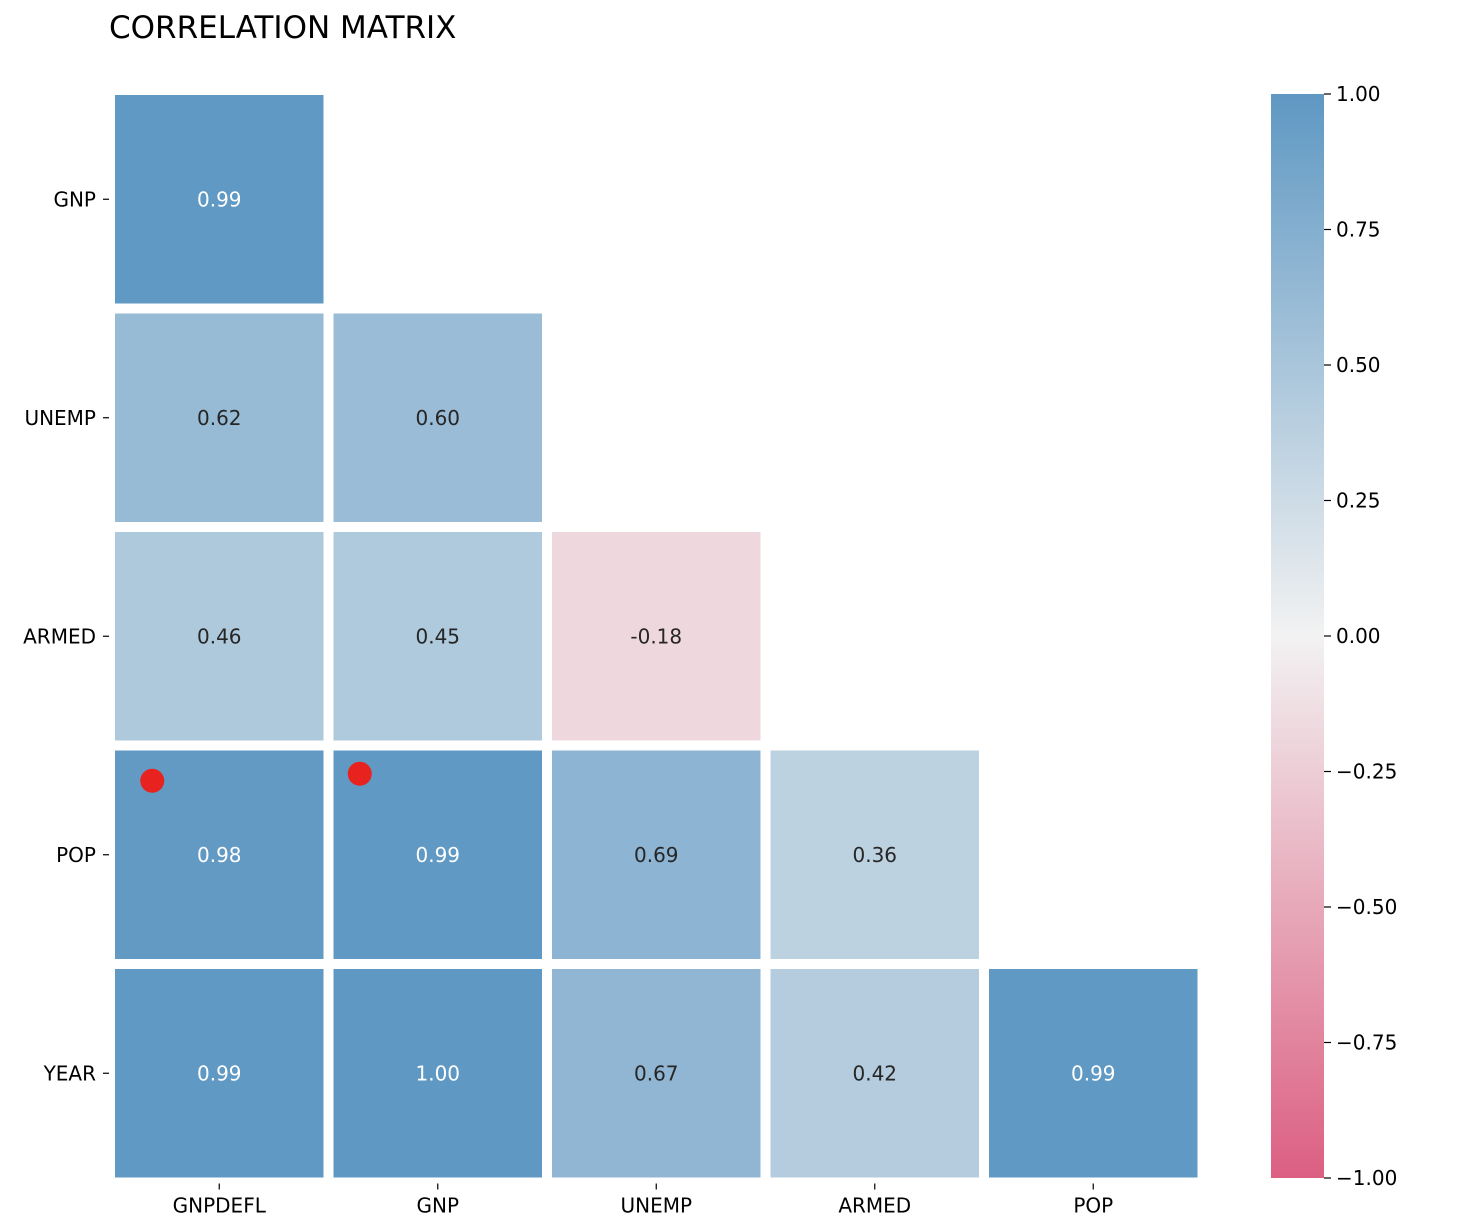 Image resolution: width=1480 pixels, height=1224 pixels. I want to click on colorbar: 1.00 0.75 0.50 0.25 0.00 −0.25 −0.50 −0.75 −1.00, so click(1334, 636).